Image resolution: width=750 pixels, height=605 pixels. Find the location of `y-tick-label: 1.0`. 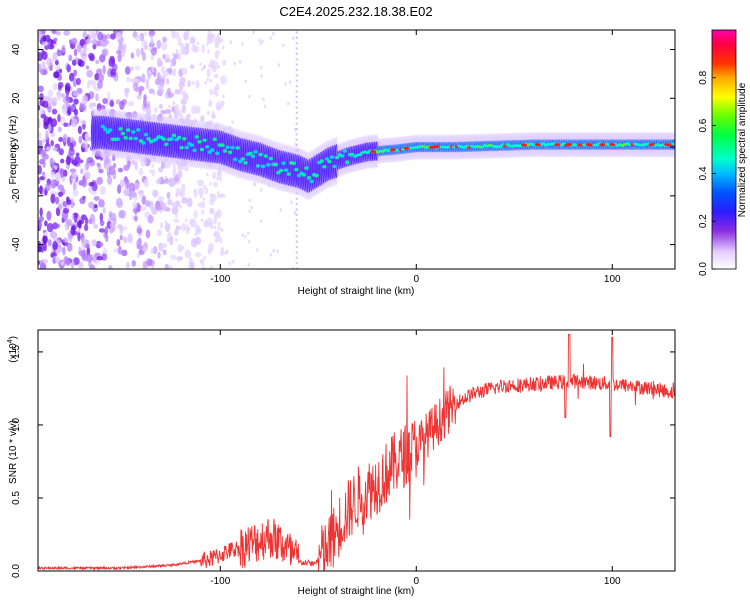

y-tick-label: 1.0 is located at coordinates (16, 425).